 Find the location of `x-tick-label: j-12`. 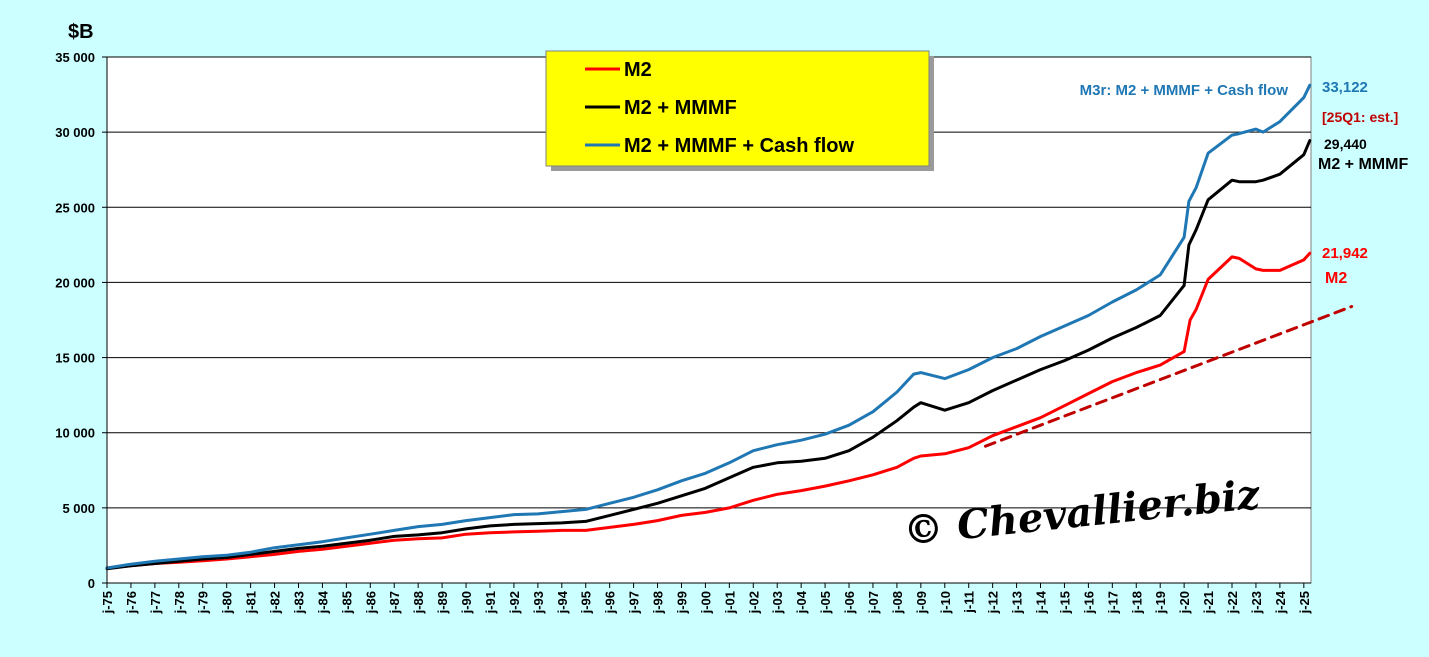

x-tick-label: j-12 is located at coordinates (993, 602).